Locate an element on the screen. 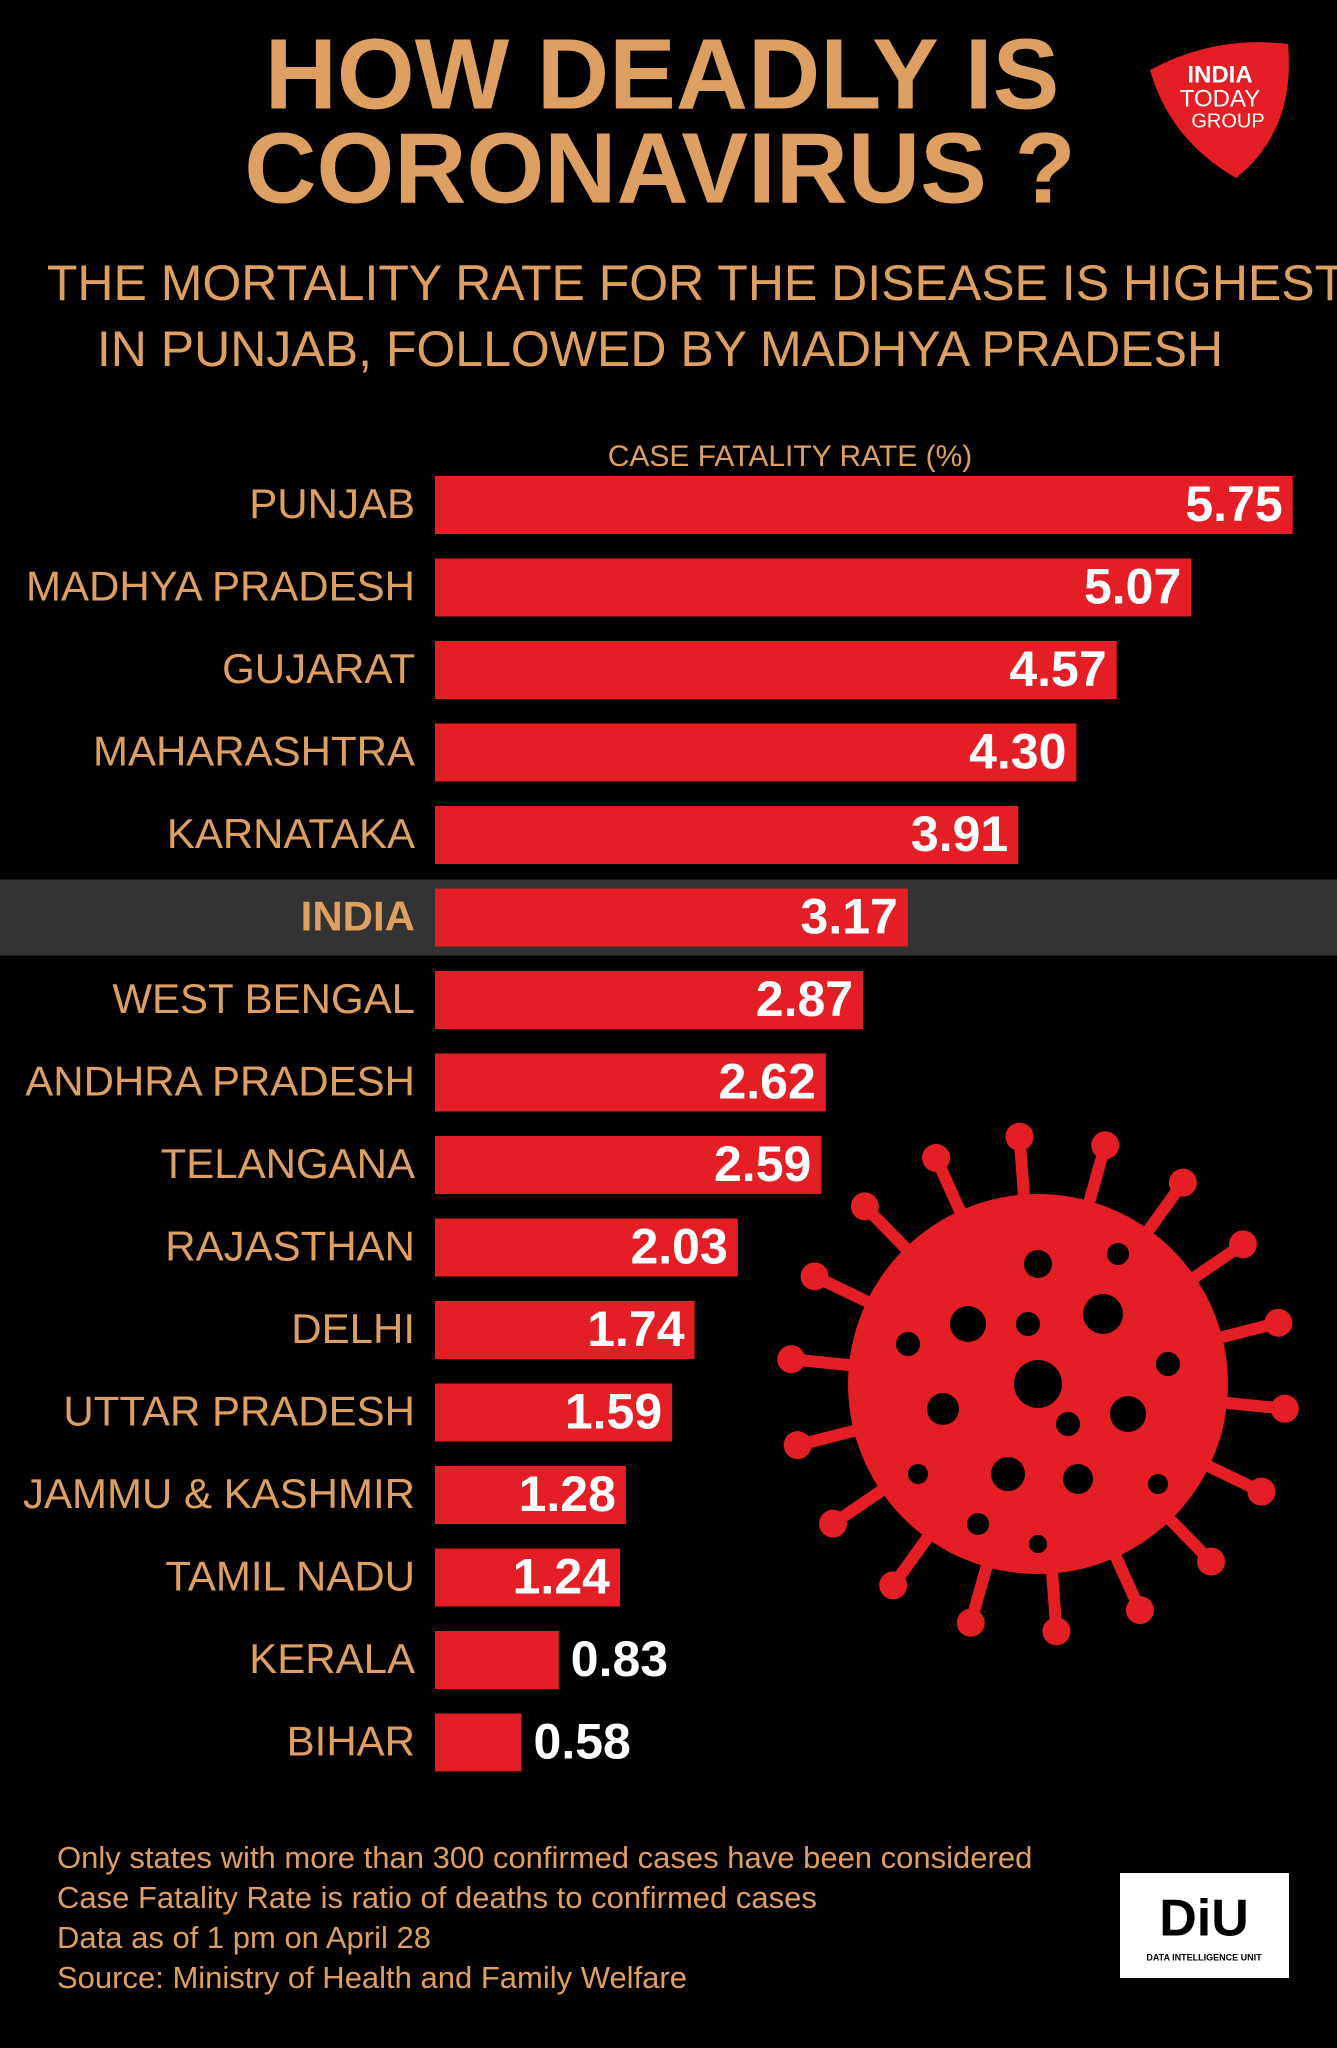 The height and width of the screenshot is (2048, 1337). brand-logo: INDIA TODAY GROUP is located at coordinates (1219, 110).